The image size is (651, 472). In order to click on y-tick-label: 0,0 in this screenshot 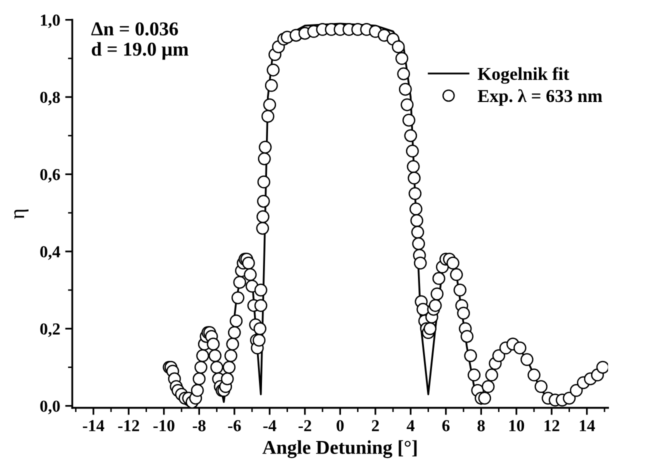, I will do `click(50, 407)`.